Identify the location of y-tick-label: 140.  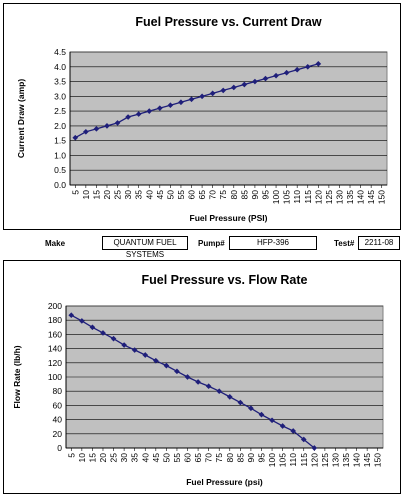
(55, 349).